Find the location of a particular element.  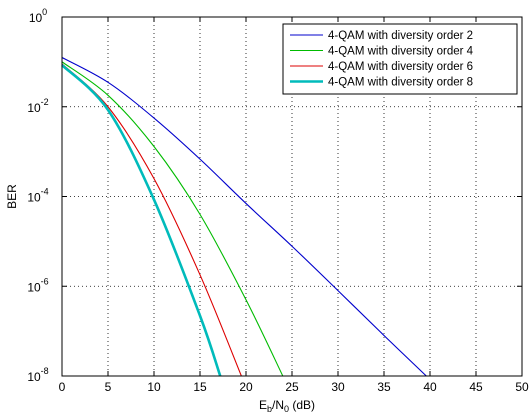

x-tick-label: 0 is located at coordinates (62, 387).